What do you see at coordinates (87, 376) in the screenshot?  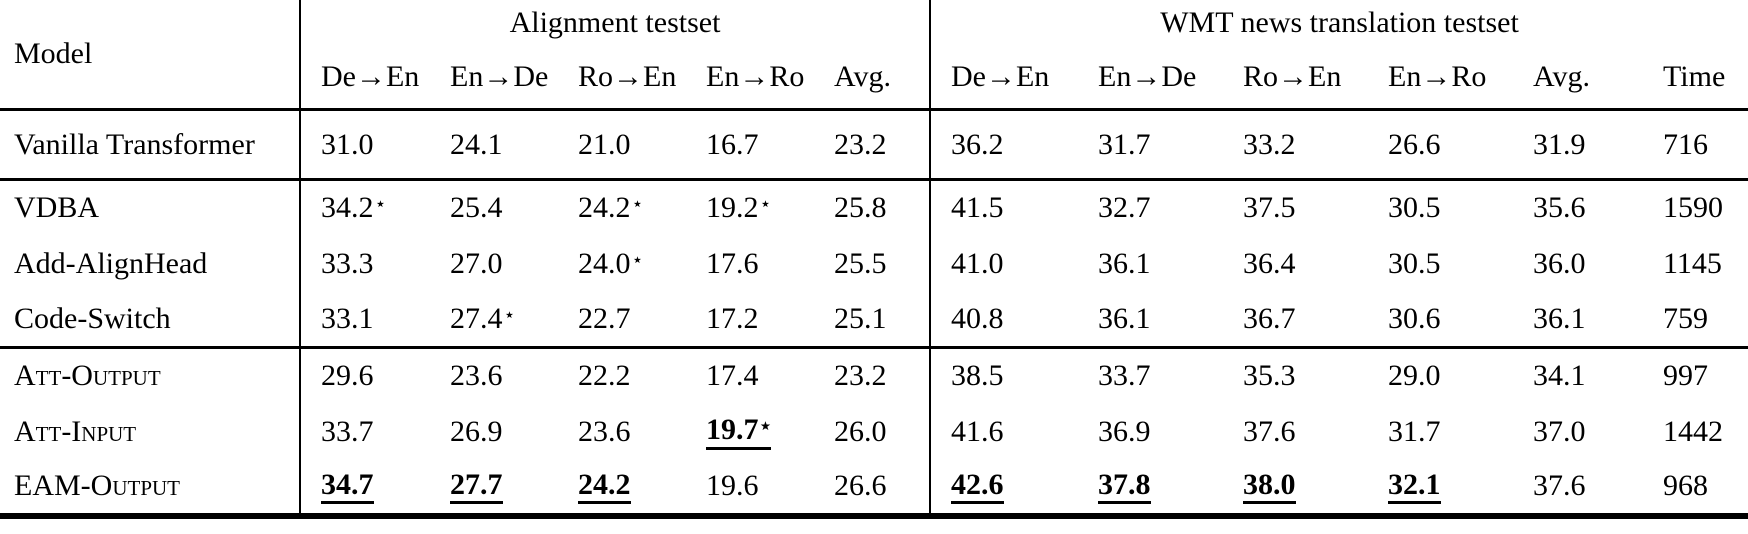 I see `model-name: Att-Output` at bounding box center [87, 376].